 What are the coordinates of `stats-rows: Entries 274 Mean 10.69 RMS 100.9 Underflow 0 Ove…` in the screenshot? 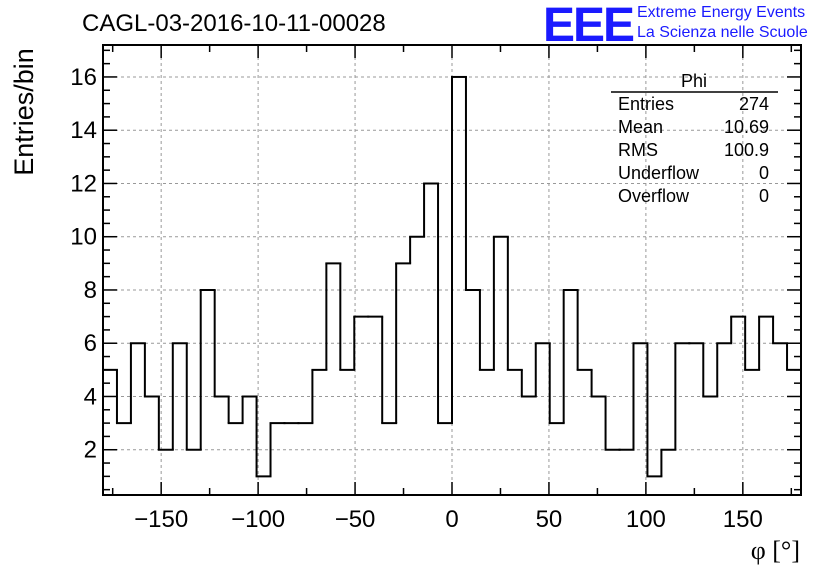 It's located at (693, 150).